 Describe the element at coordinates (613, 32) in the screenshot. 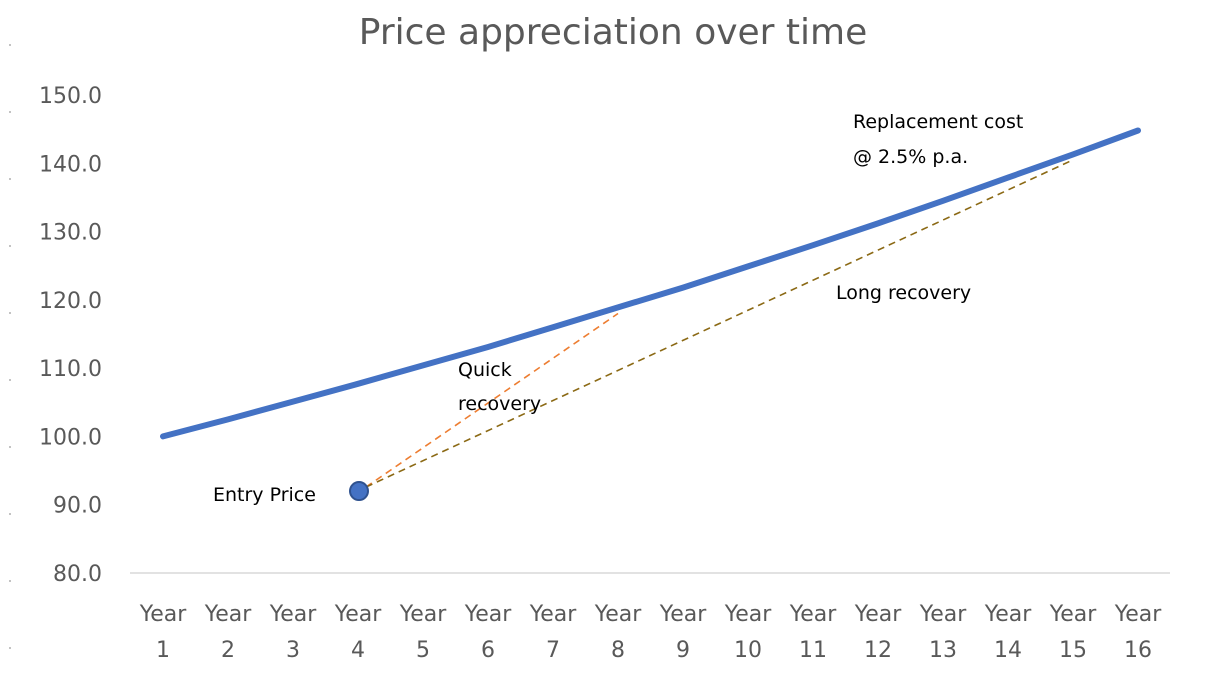

I see `chart-title: Price appreciation over time` at that location.